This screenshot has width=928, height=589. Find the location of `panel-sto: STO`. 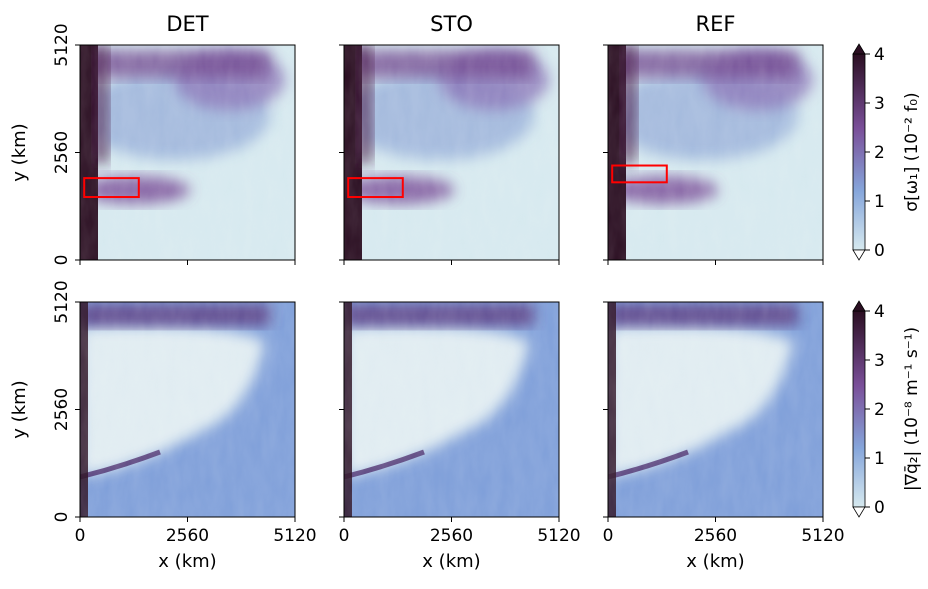

panel-sto: STO is located at coordinates (449, 138).